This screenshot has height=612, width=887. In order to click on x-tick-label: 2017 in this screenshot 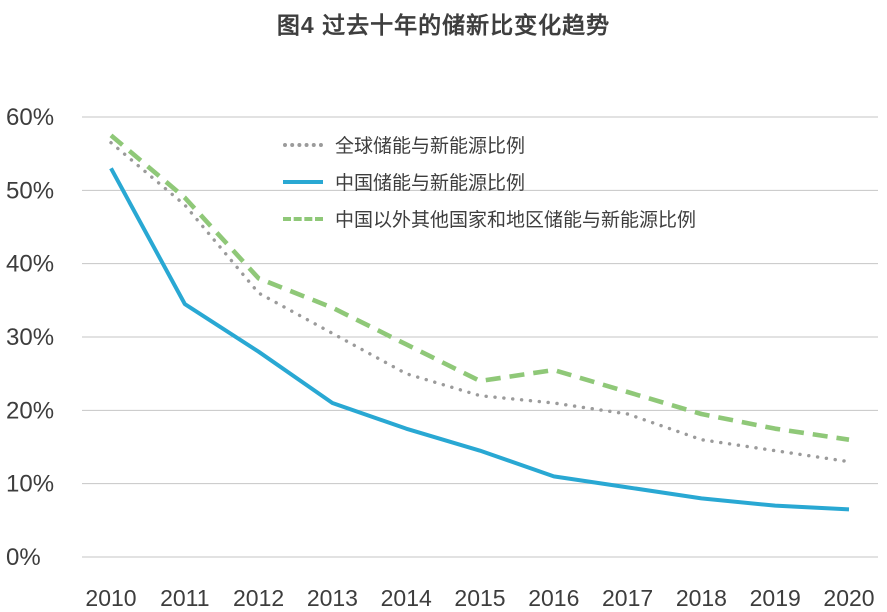, I will do `click(627, 598)`.